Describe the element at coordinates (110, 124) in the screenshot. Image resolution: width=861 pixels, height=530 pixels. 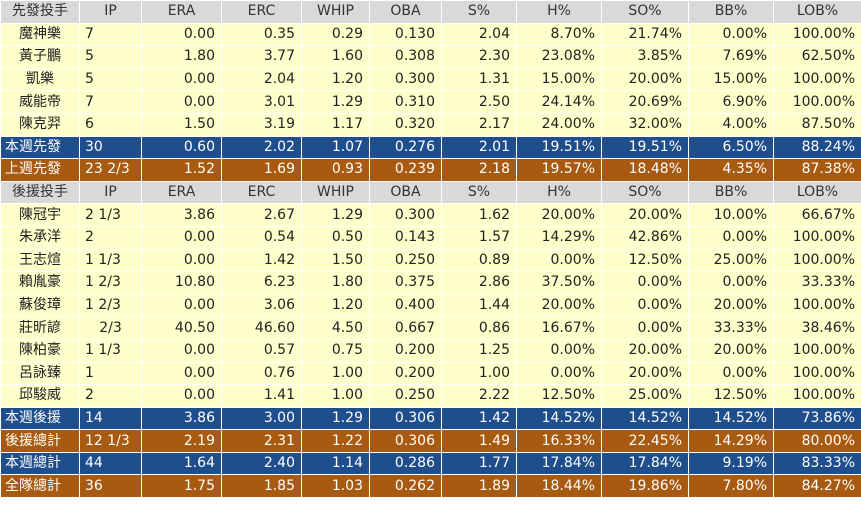
I see `cell-ip: 6` at that location.